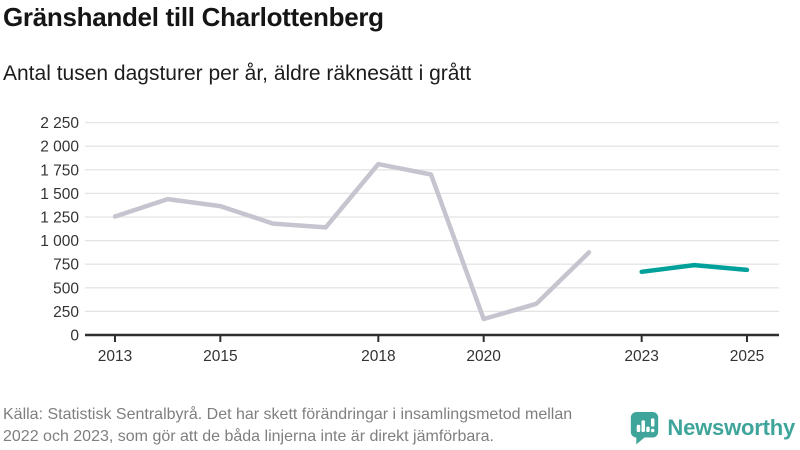  I want to click on y-axis-tick-label: 750, so click(66, 265).